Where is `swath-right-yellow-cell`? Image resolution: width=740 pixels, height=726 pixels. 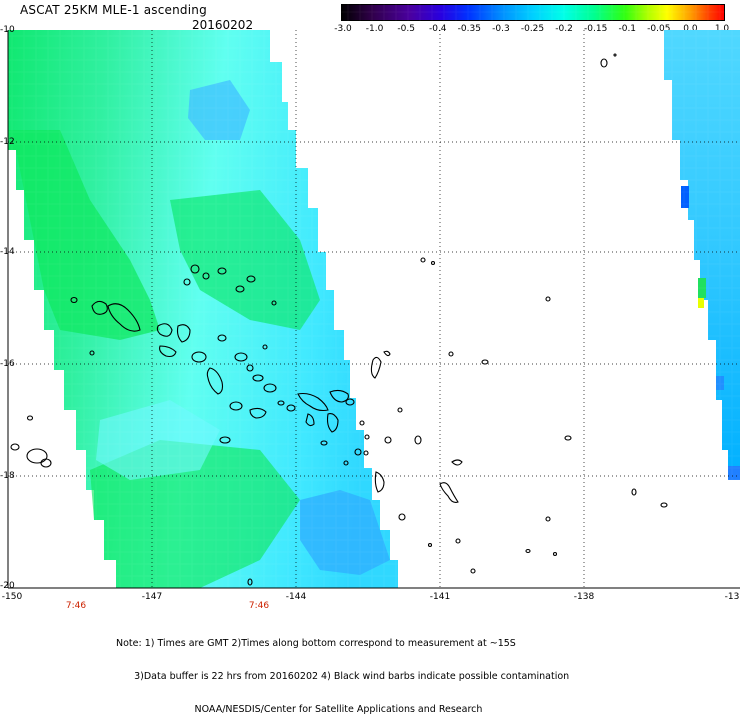
swath-right-yellow-cell is located at coordinates (701, 303).